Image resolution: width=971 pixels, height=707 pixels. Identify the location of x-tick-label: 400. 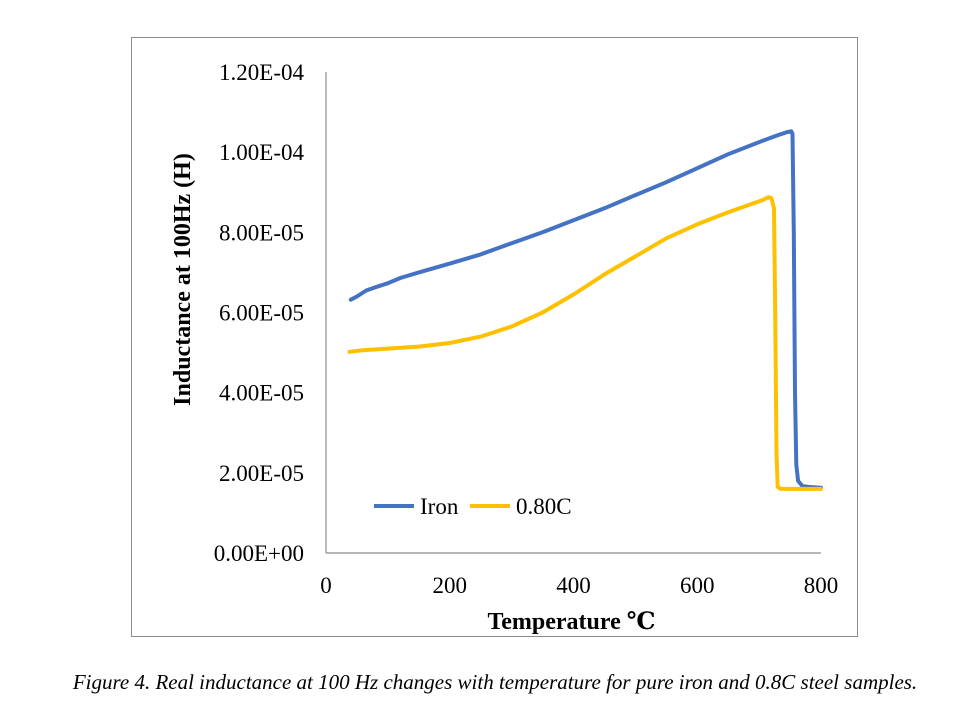
(573, 585).